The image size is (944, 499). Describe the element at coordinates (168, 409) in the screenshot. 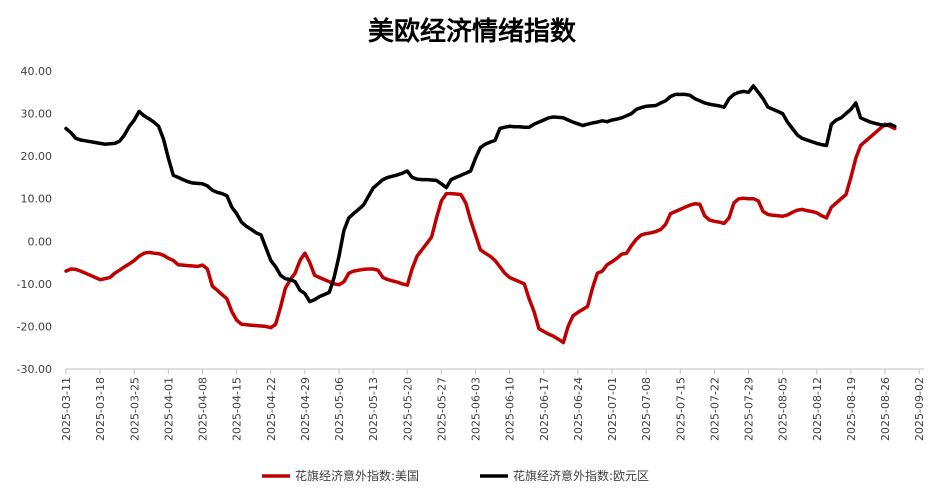

I see `x-tick-label: 2025-04-01` at that location.